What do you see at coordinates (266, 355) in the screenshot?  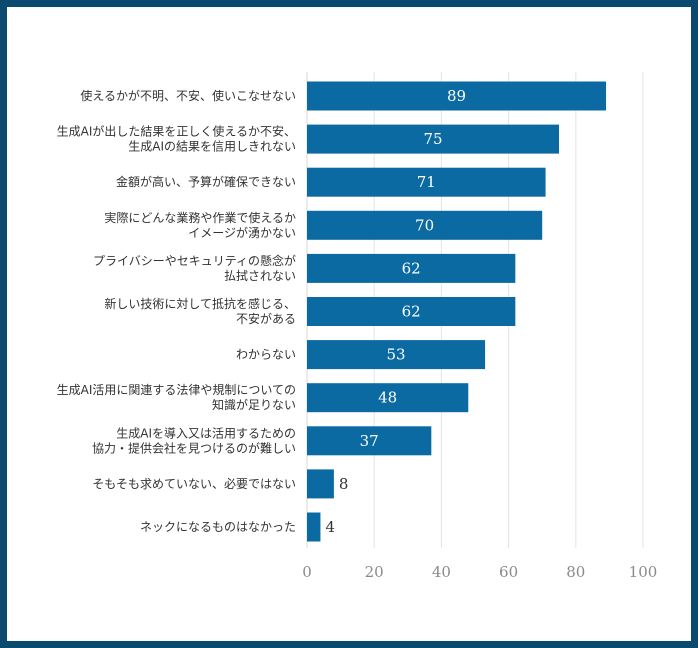 I see `category-label-6-0: わからない` at bounding box center [266, 355].